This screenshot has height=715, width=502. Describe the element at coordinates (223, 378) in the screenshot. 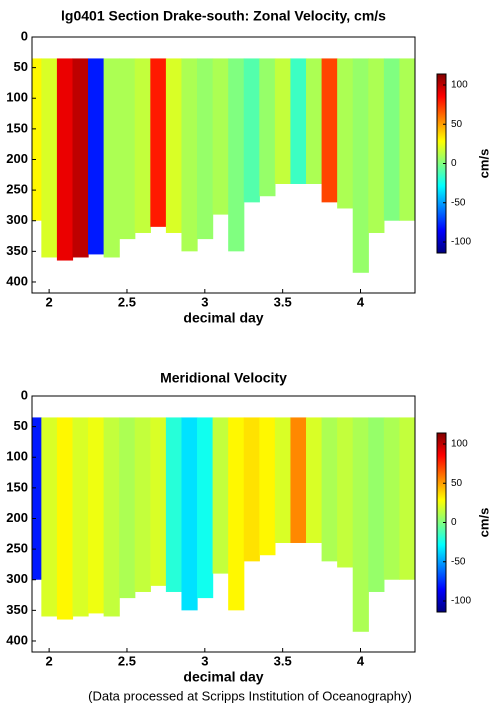

I see `chart-title: Meridional Velocity` at that location.